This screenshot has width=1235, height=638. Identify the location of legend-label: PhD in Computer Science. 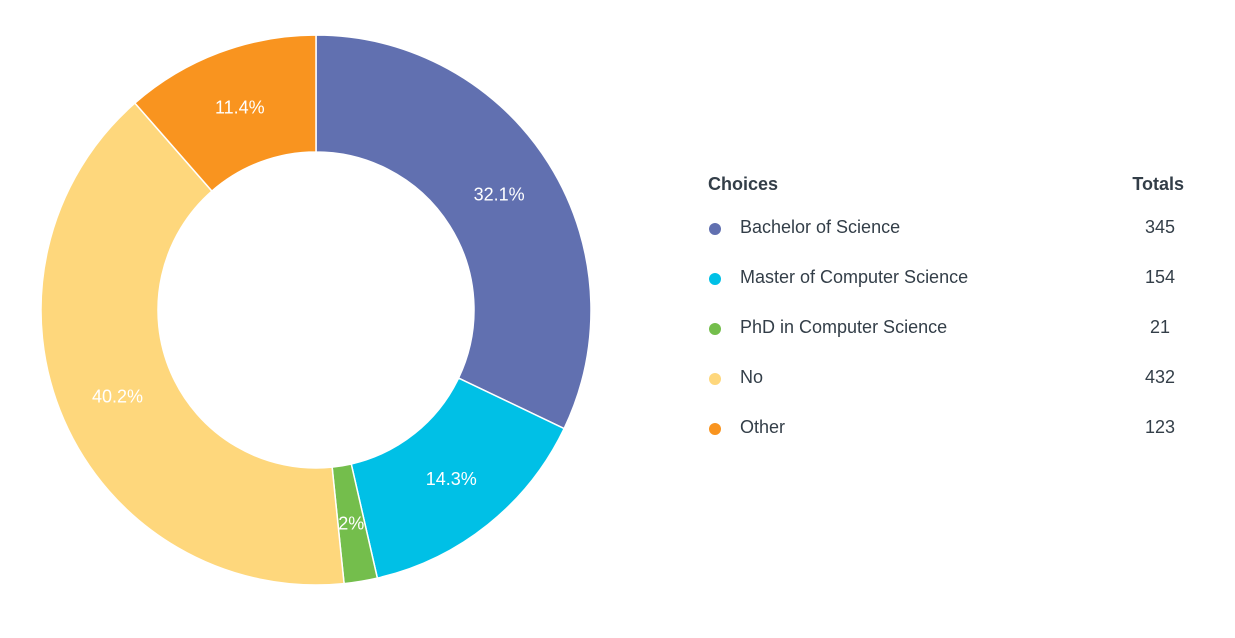
(844, 327).